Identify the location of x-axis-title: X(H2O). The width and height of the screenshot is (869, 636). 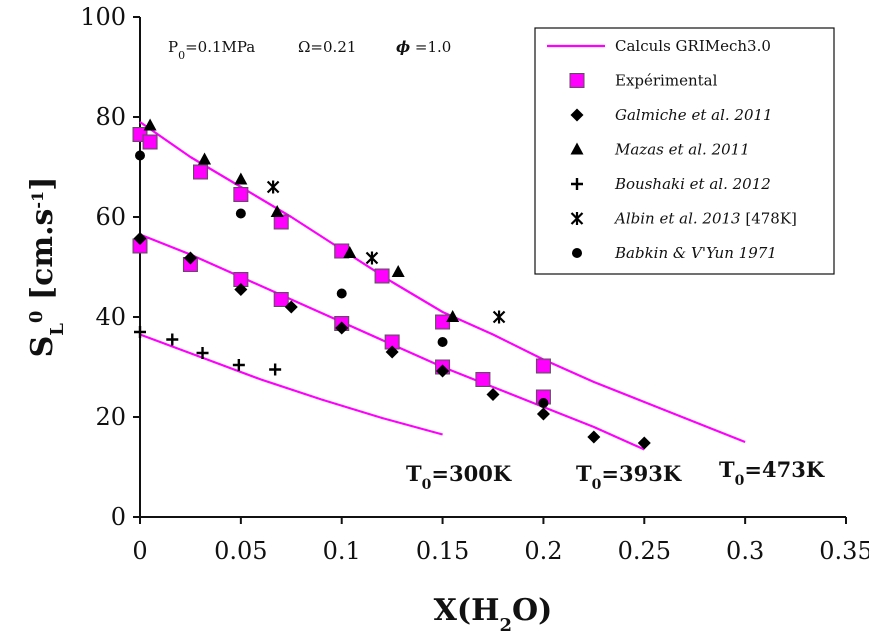
(493, 614).